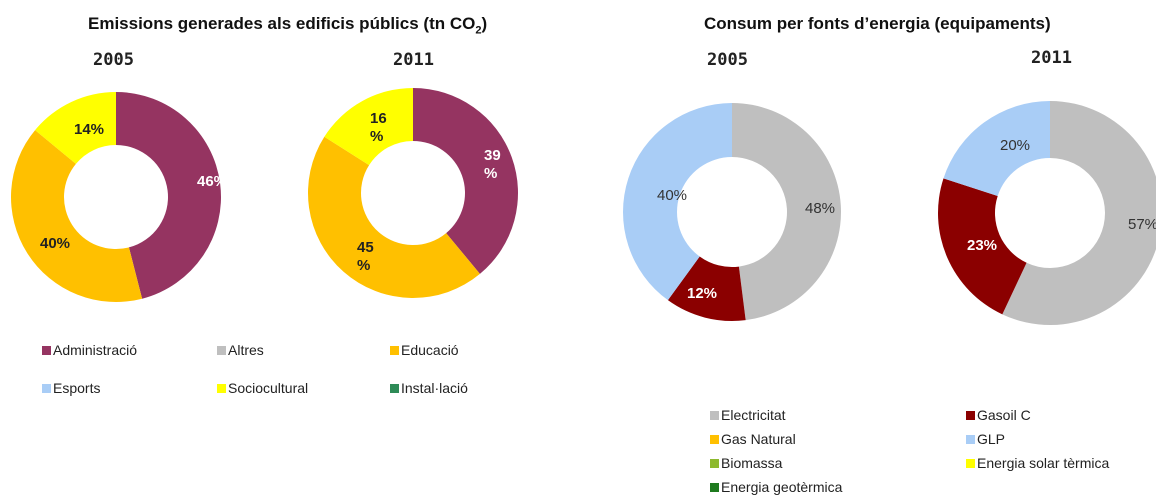 Image resolution: width=1156 pixels, height=502 pixels. I want to click on legend-label: Esports, so click(77, 388).